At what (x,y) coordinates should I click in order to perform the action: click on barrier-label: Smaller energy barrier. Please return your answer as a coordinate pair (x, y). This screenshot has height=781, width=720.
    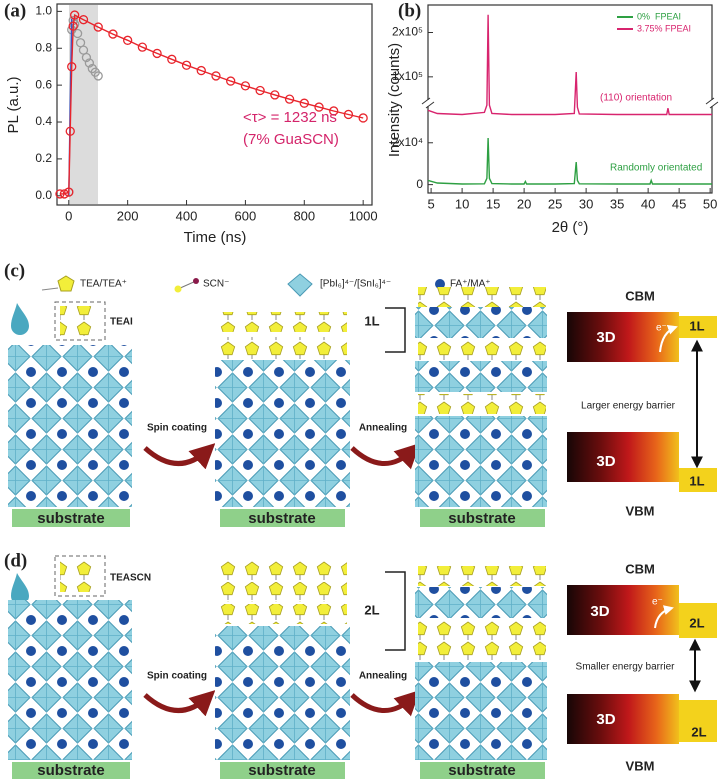
    Looking at the image, I should click on (626, 667).